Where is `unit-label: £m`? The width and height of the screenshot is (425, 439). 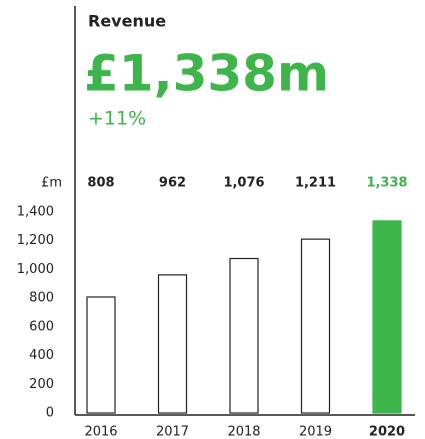 unit-label: £m is located at coordinates (51, 183).